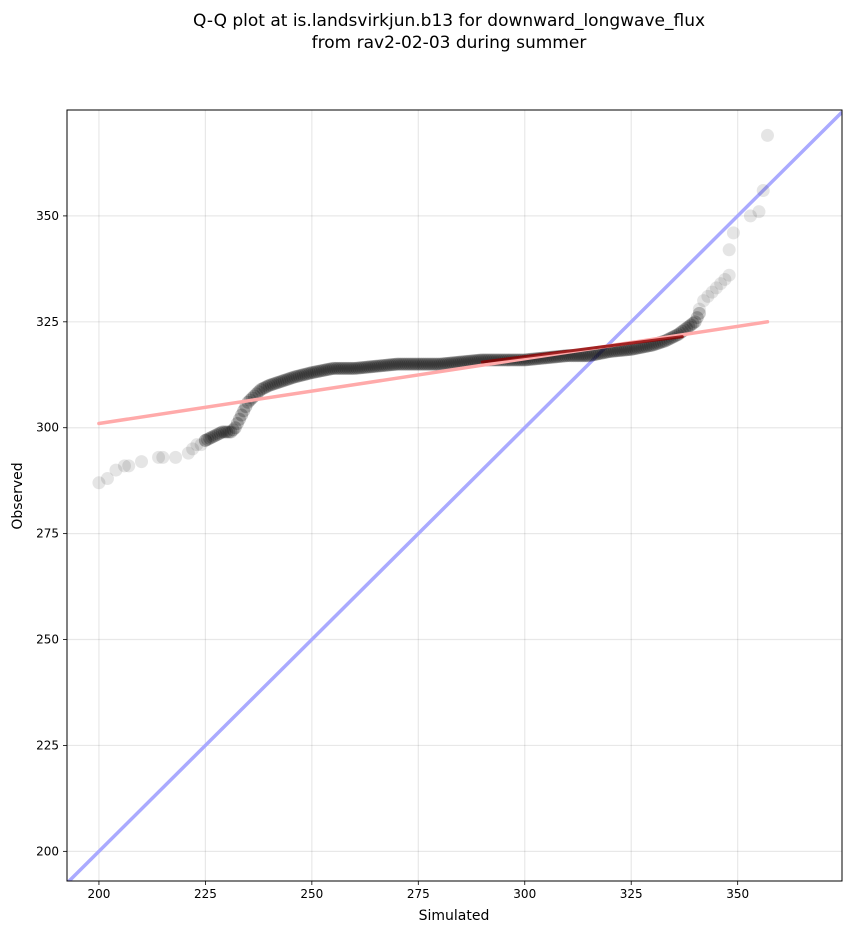 The width and height of the screenshot is (851, 934). Describe the element at coordinates (205, 894) in the screenshot. I see `x-tick-label: 225` at that location.